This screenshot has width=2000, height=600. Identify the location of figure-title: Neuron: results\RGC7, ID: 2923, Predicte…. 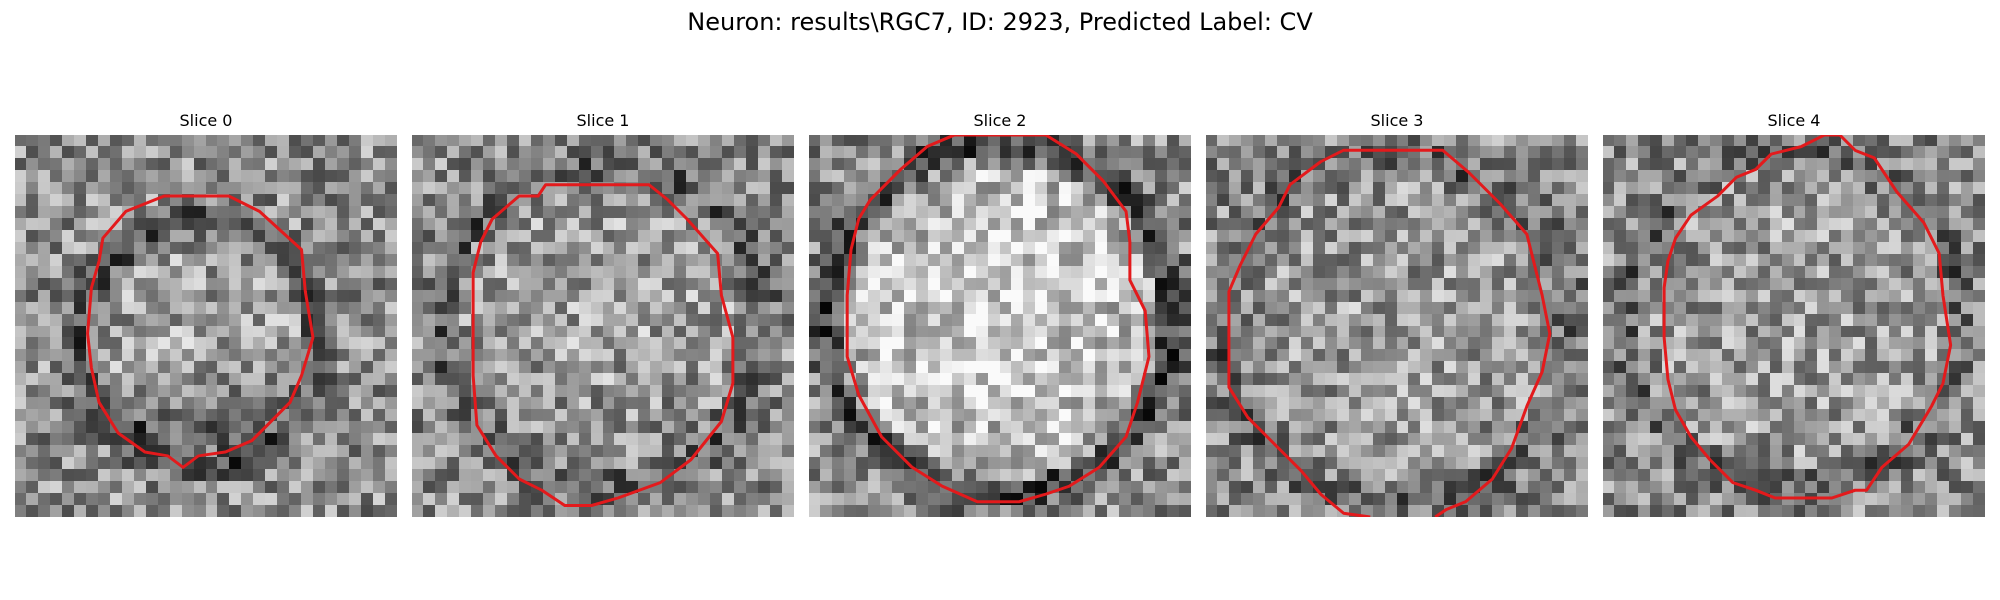
(1000, 22).